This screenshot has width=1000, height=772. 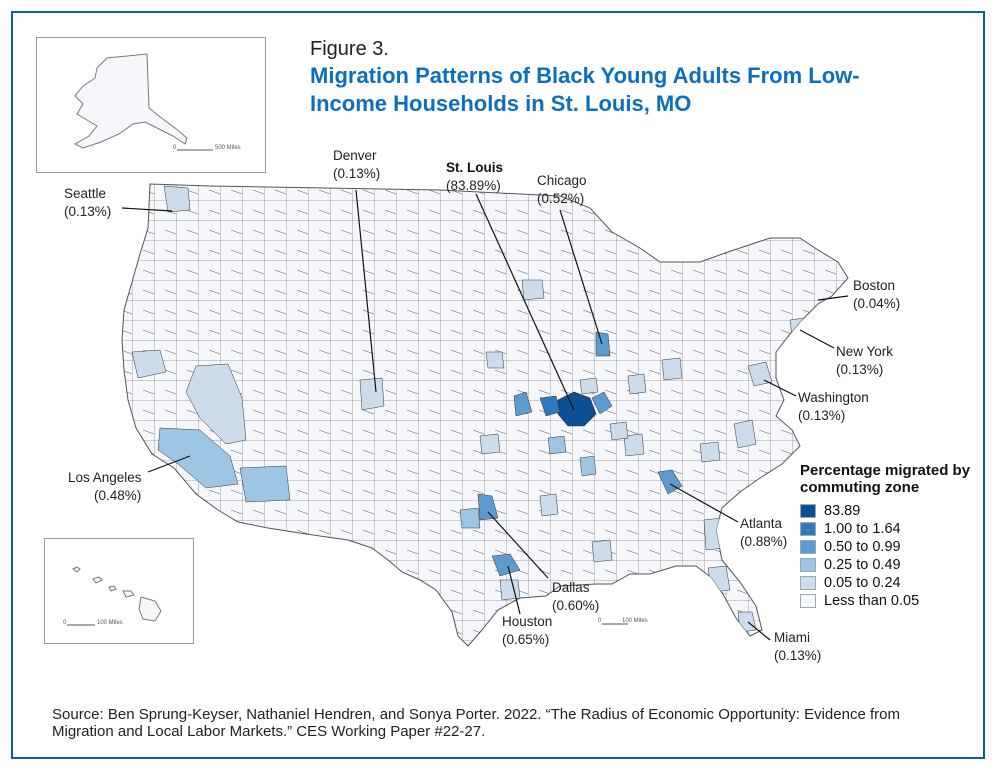 I want to click on legend-item: 1.00 to 1.64, so click(x=900, y=529).